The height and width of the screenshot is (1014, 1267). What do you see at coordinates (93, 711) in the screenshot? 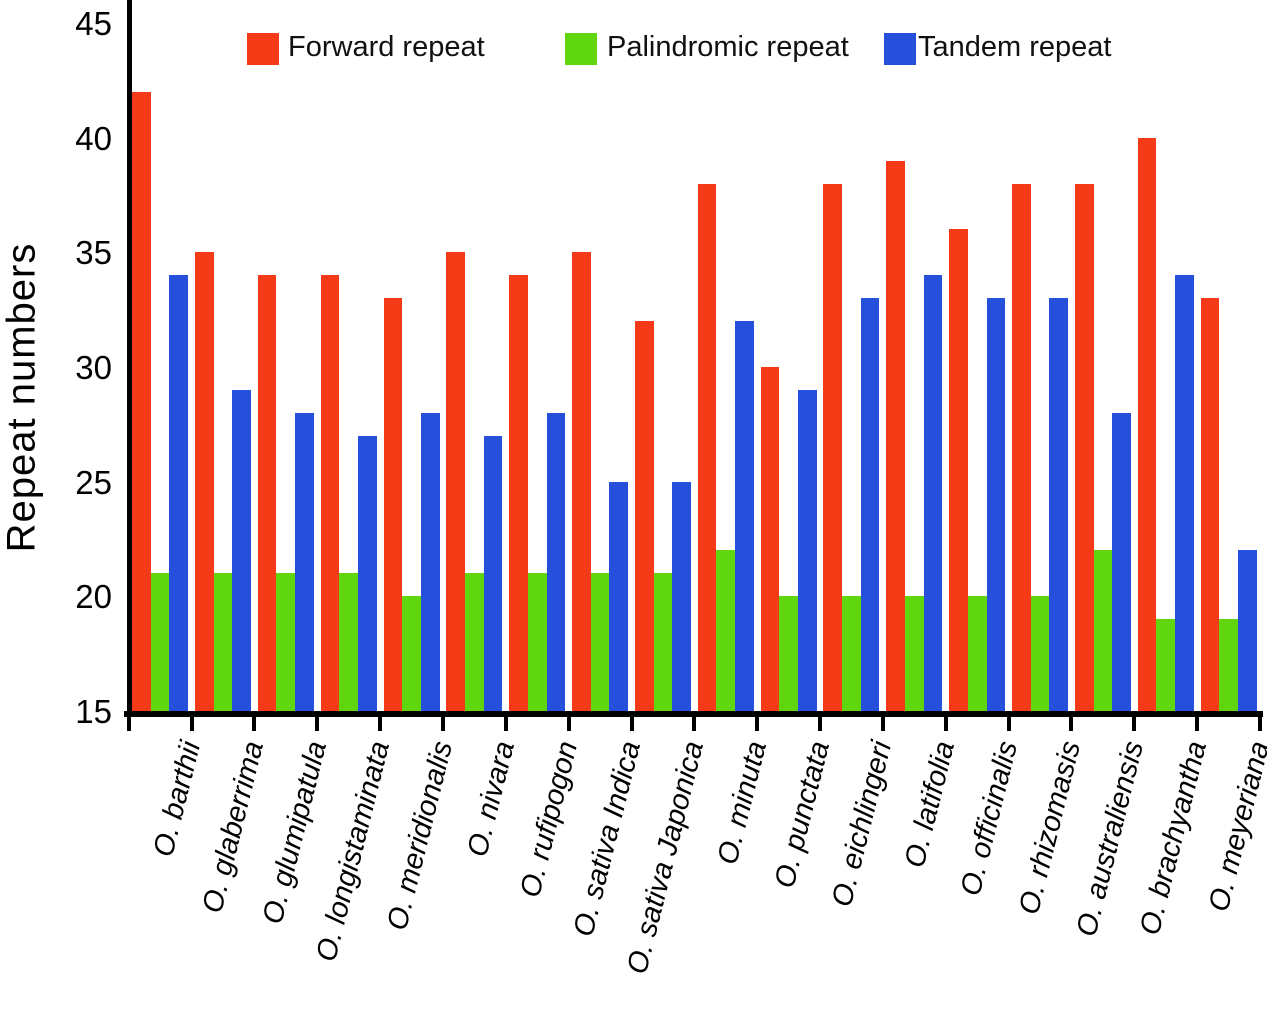
I see `y-tick-label-15: 15` at bounding box center [93, 711].